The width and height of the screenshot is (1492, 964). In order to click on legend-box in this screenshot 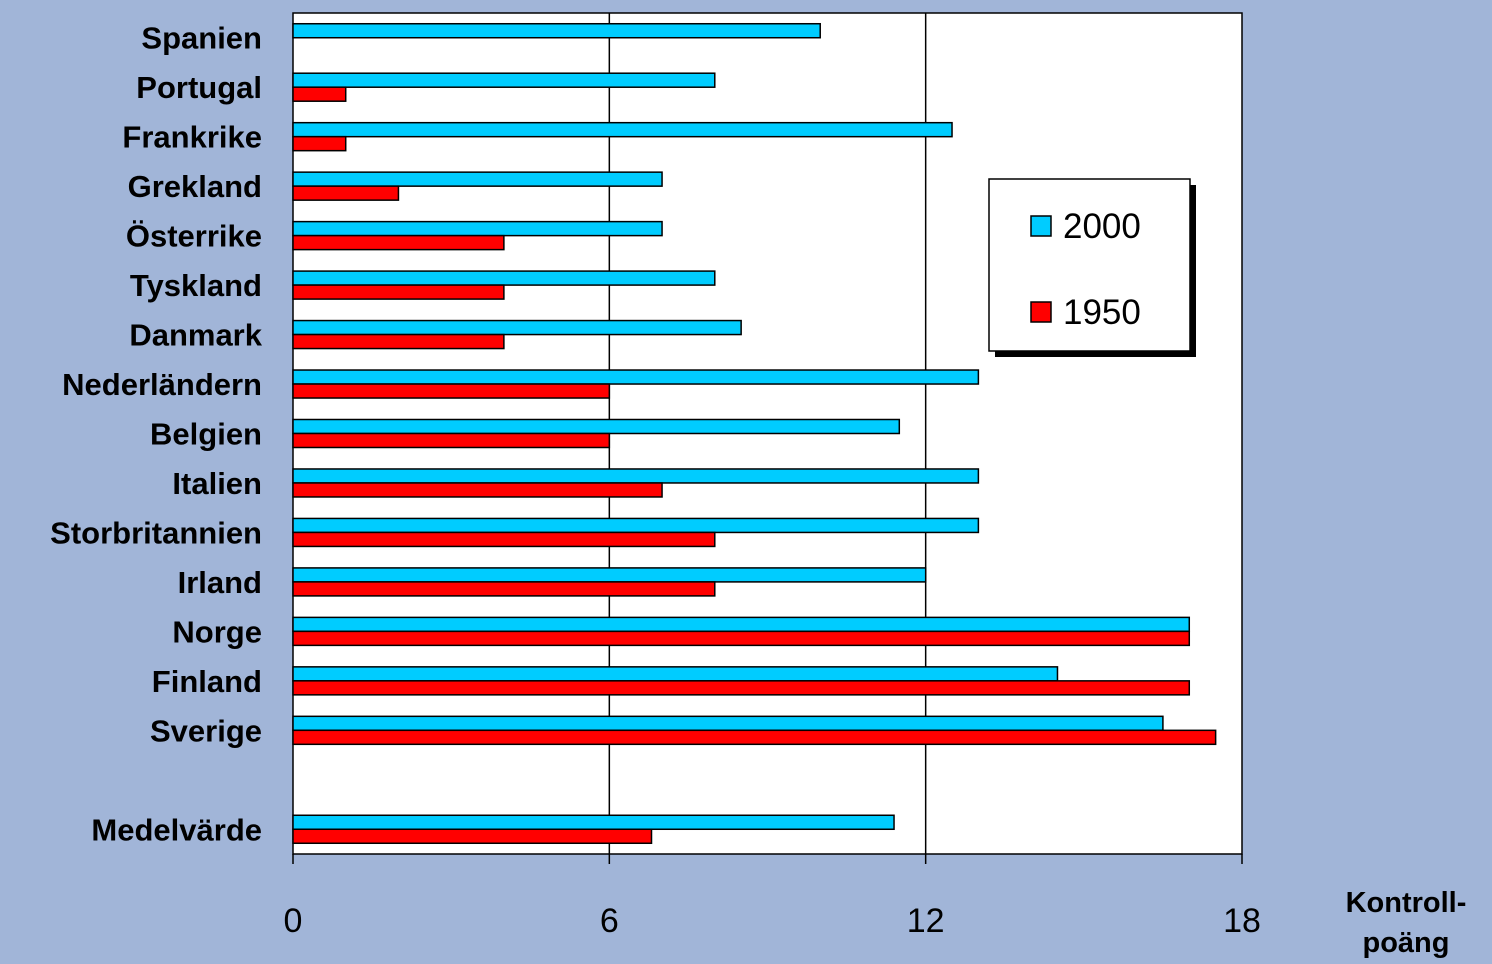, I will do `click(1089, 265)`.